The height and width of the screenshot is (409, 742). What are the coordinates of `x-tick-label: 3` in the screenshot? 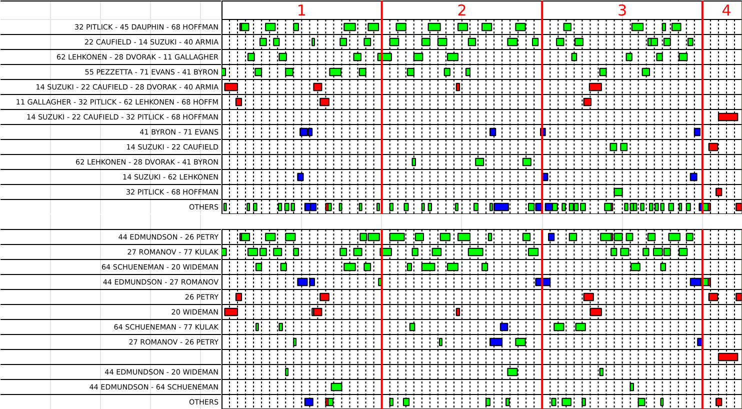 It's located at (622, 11).